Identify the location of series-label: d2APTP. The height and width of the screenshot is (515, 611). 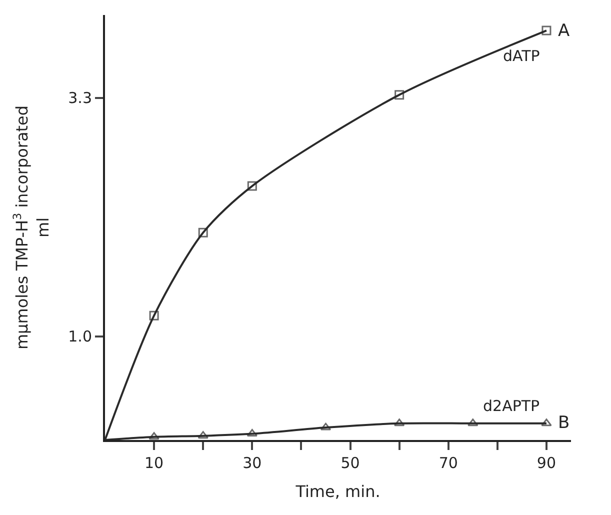
(511, 406).